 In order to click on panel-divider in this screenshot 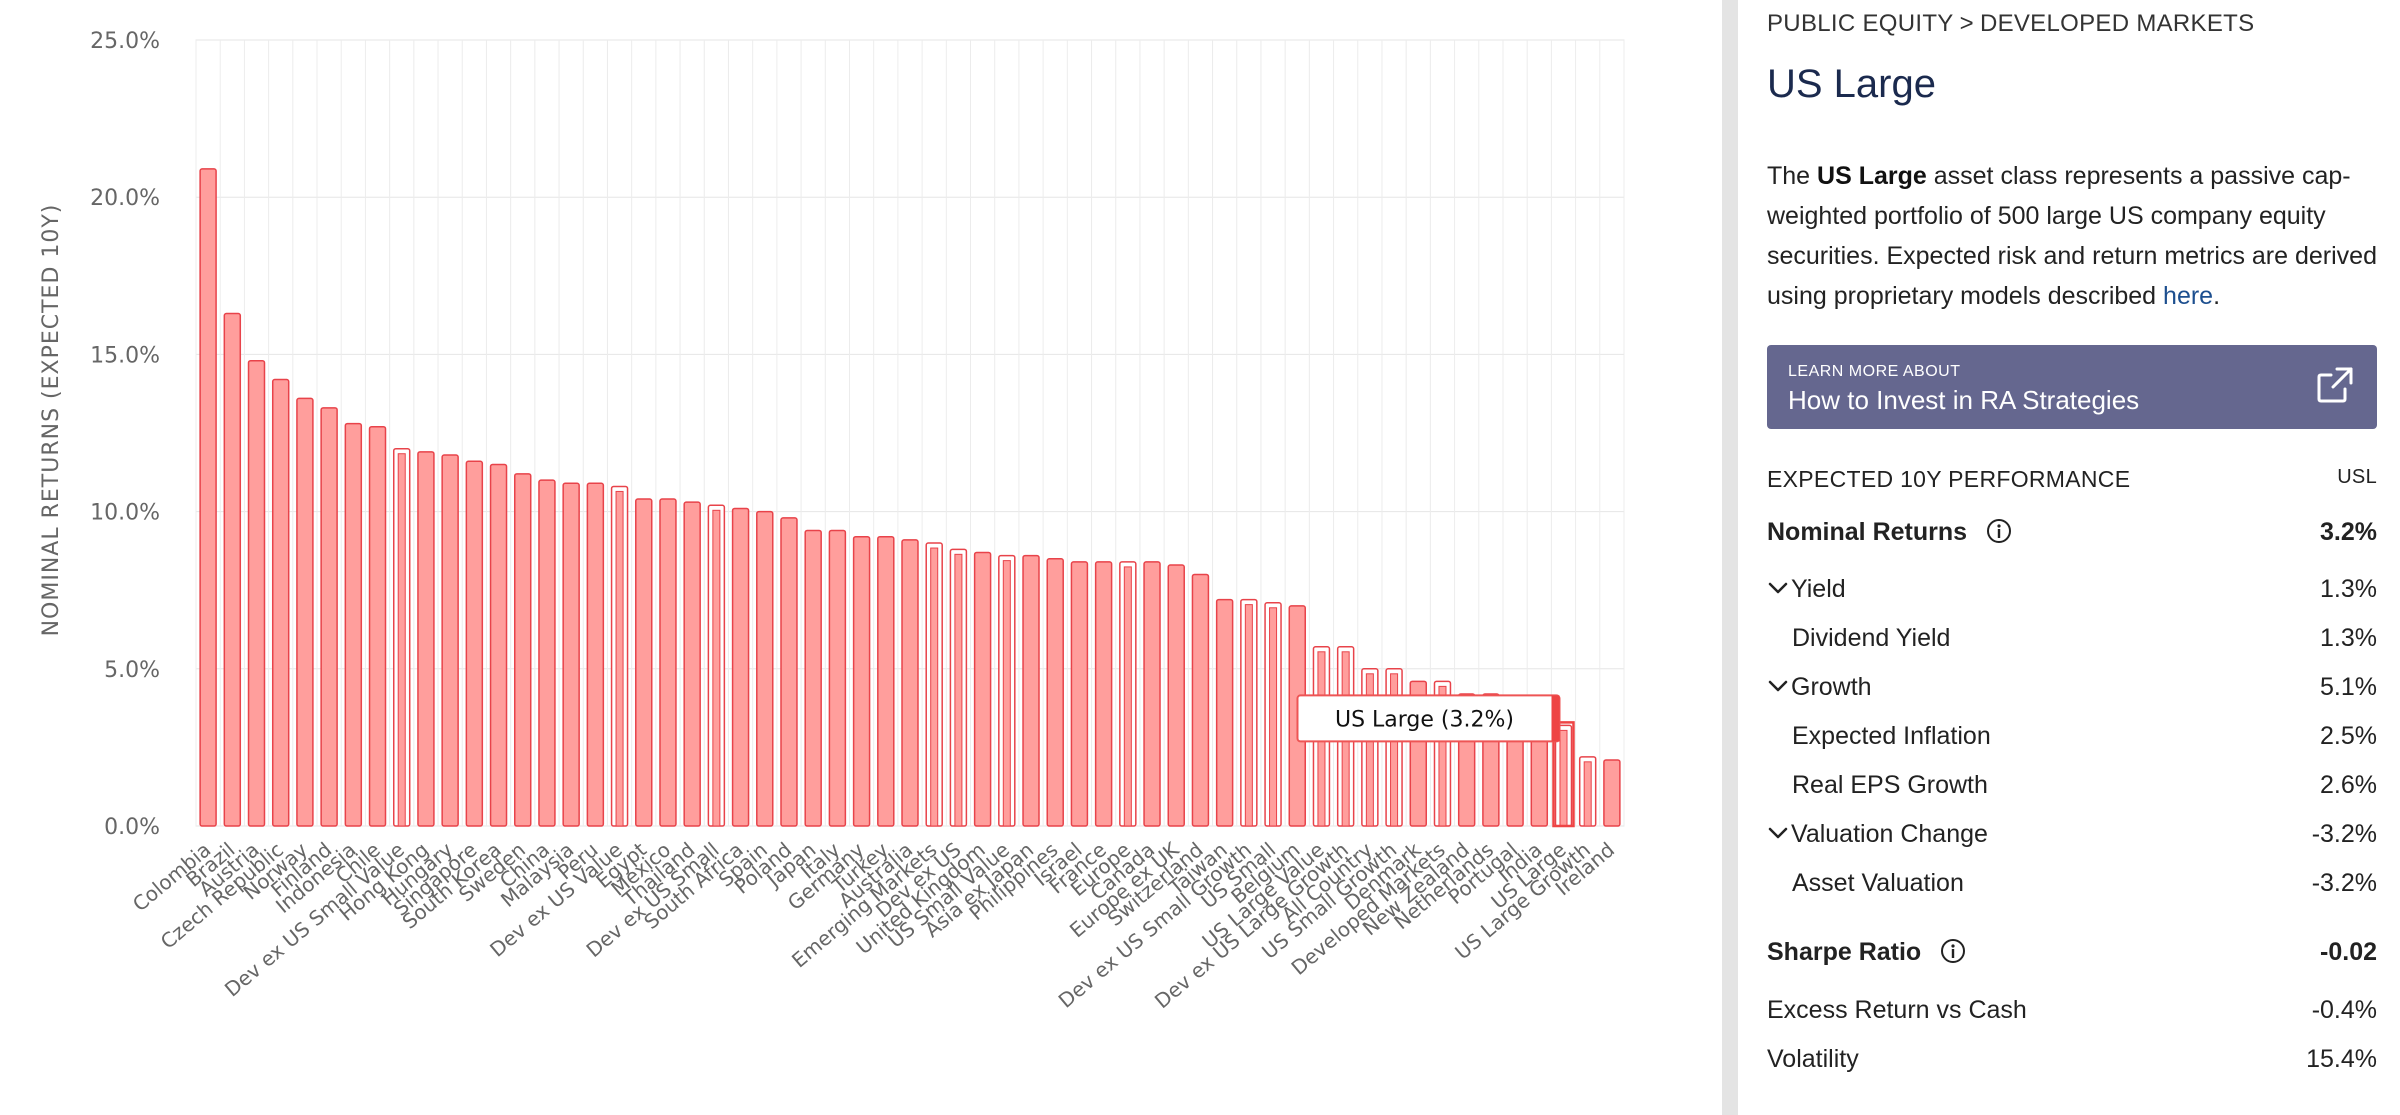, I will do `click(1730, 557)`.